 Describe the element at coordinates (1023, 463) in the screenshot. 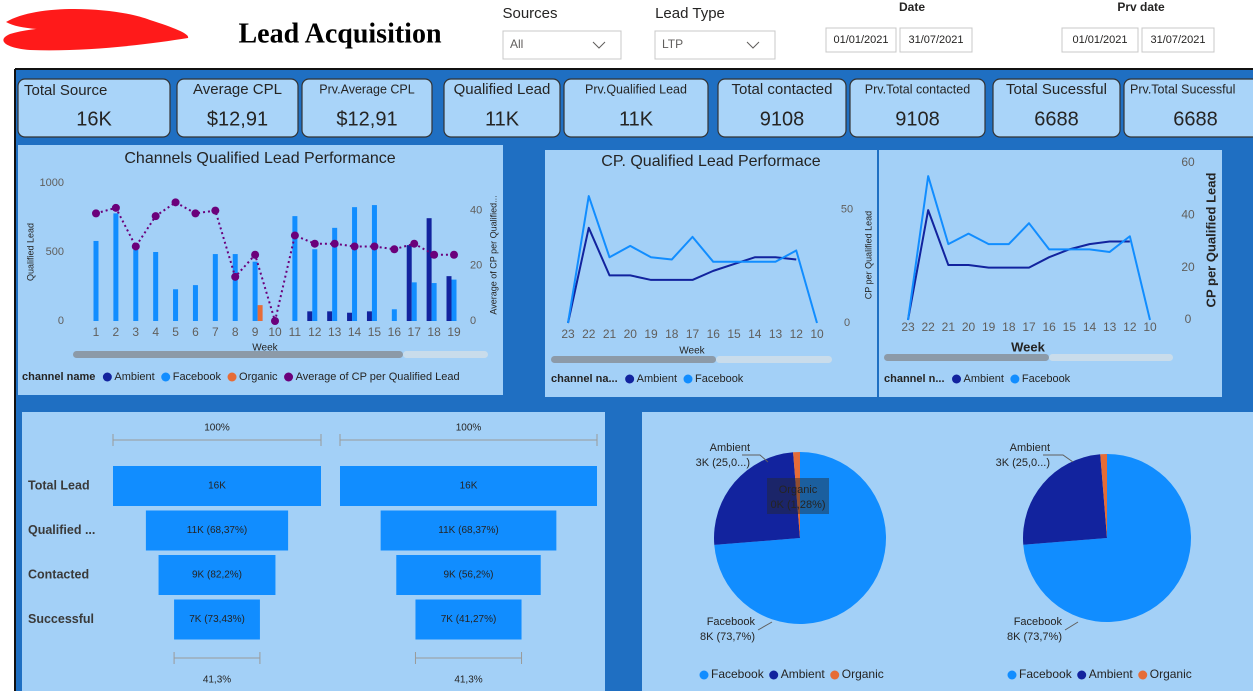

I see `pie-label-value: 3K (25,0...)` at that location.